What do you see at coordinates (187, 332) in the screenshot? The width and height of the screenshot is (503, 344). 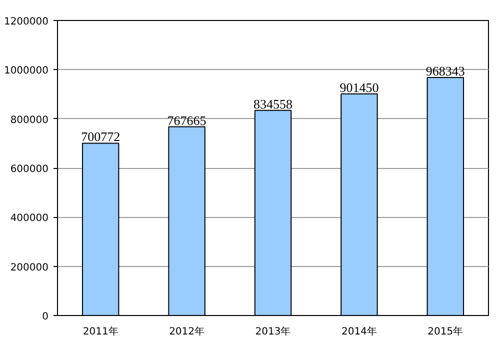 I see `x-tick-label: 2012年` at bounding box center [187, 332].